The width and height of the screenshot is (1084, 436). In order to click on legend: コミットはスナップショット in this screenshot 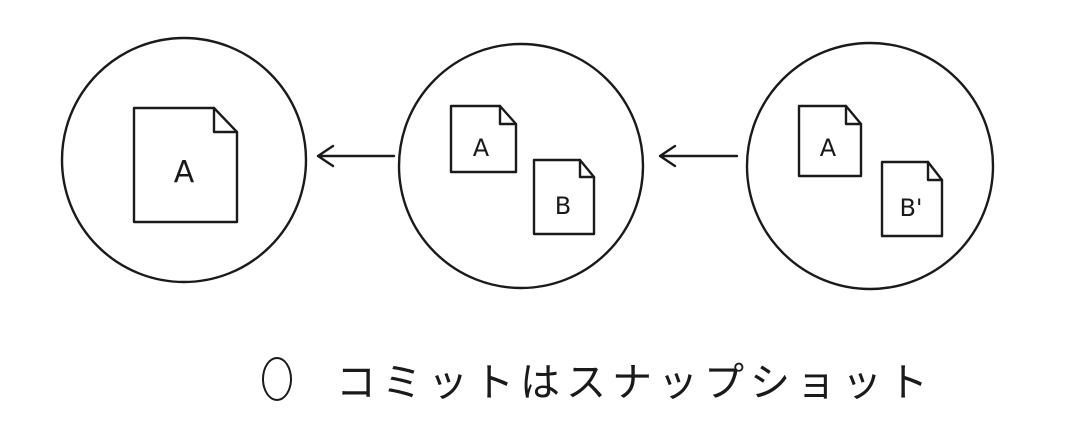, I will do `click(598, 379)`.